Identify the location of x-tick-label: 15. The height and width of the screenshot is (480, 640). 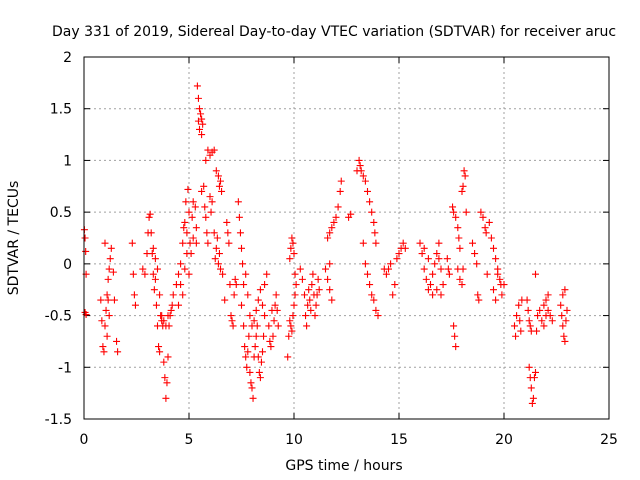
(399, 440).